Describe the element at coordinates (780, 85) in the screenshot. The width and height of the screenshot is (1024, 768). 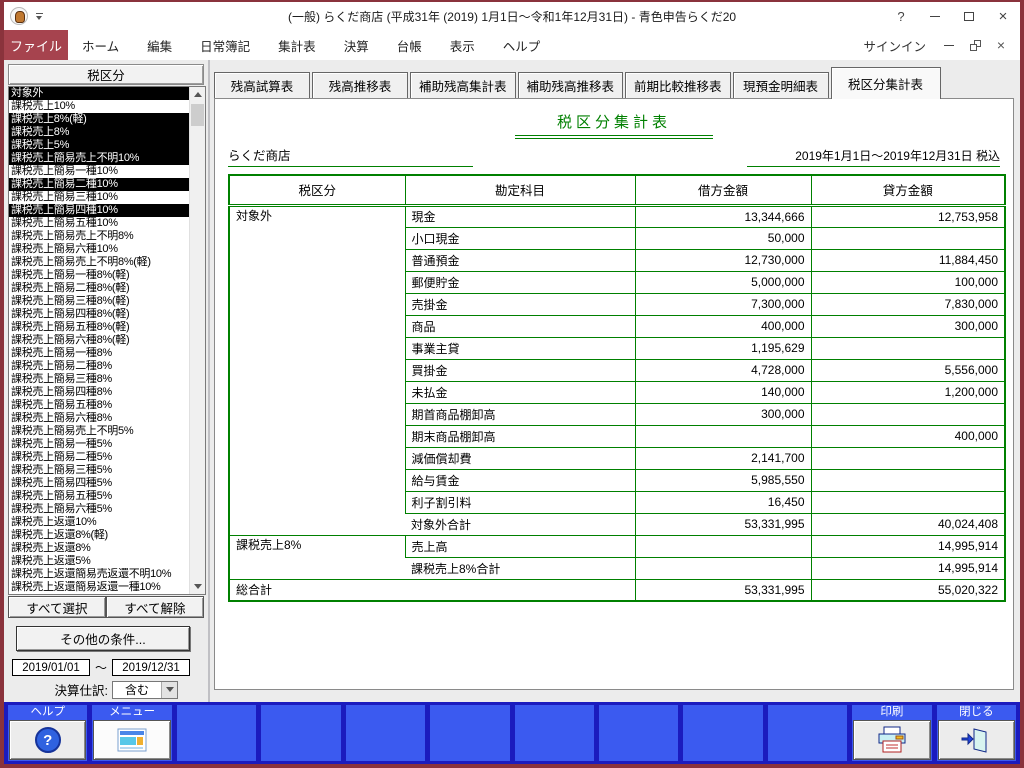
I see `tab-5: 現預金明細表` at that location.